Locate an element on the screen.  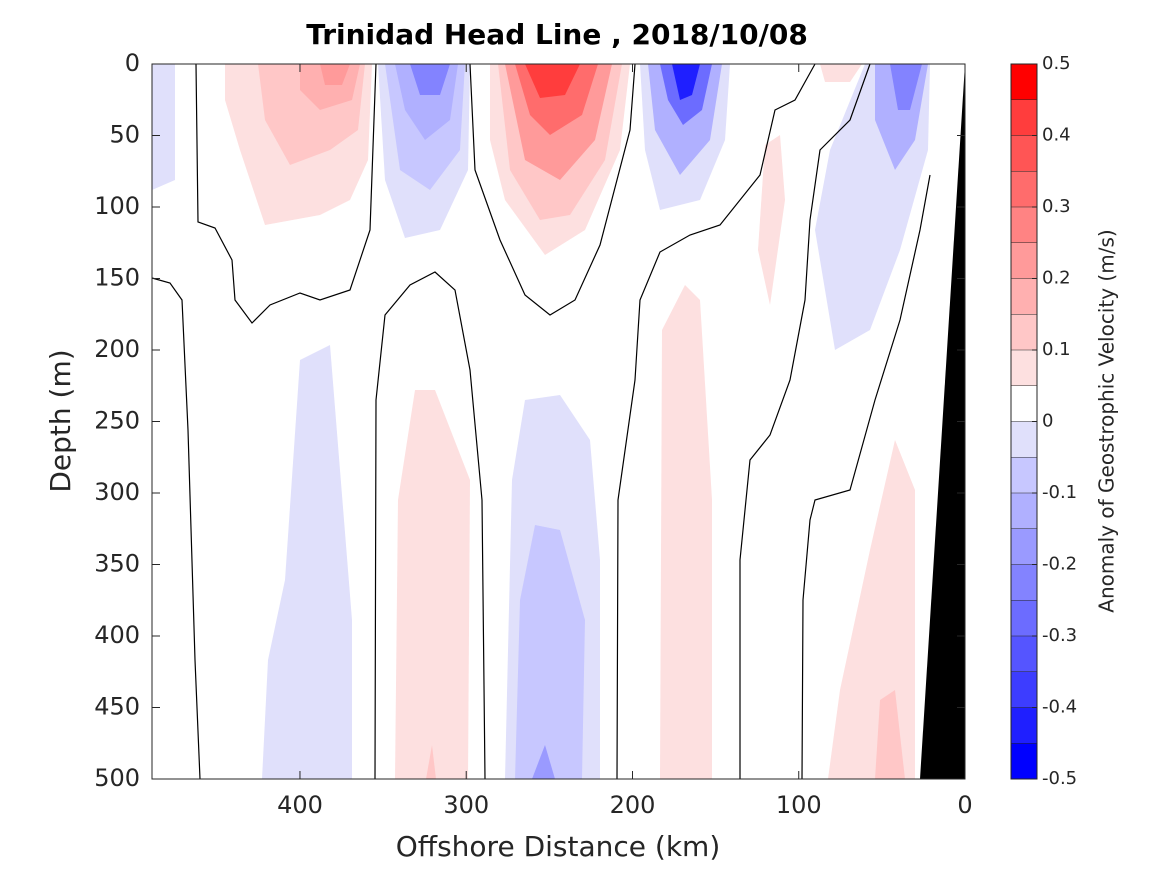
y-tick-label: 350 is located at coordinates (117, 564).